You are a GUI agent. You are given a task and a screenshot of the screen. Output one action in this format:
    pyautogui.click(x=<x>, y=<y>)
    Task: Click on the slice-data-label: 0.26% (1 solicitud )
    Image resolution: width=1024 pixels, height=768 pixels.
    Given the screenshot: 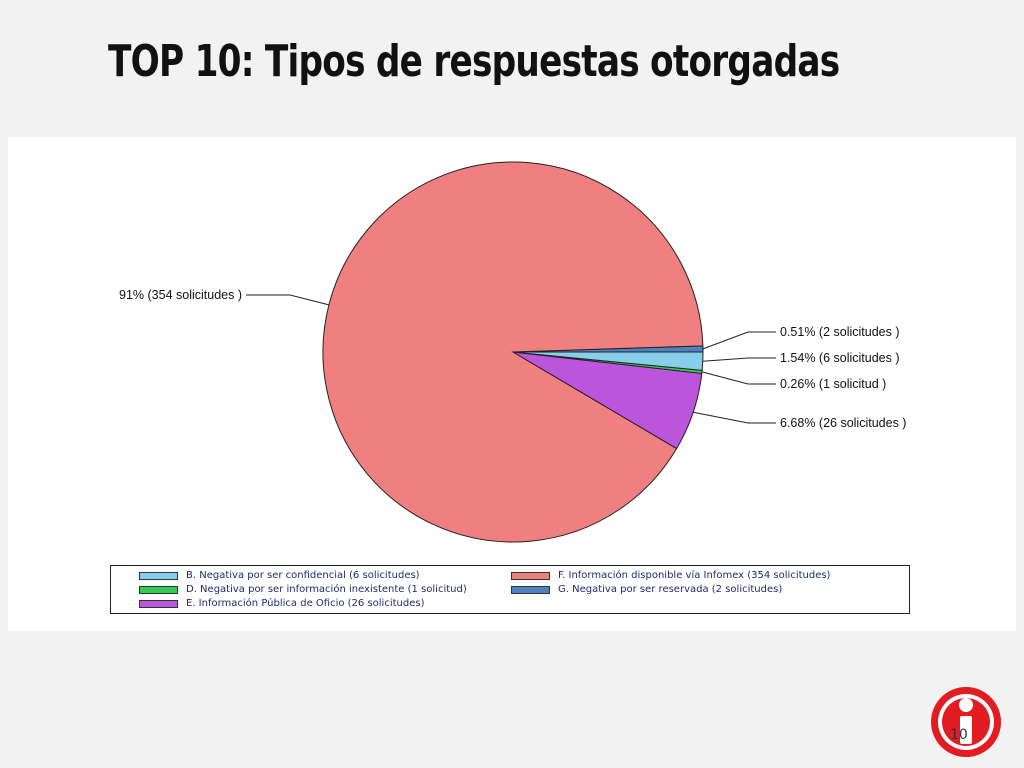 What is the action you would take?
    pyautogui.click(x=833, y=384)
    